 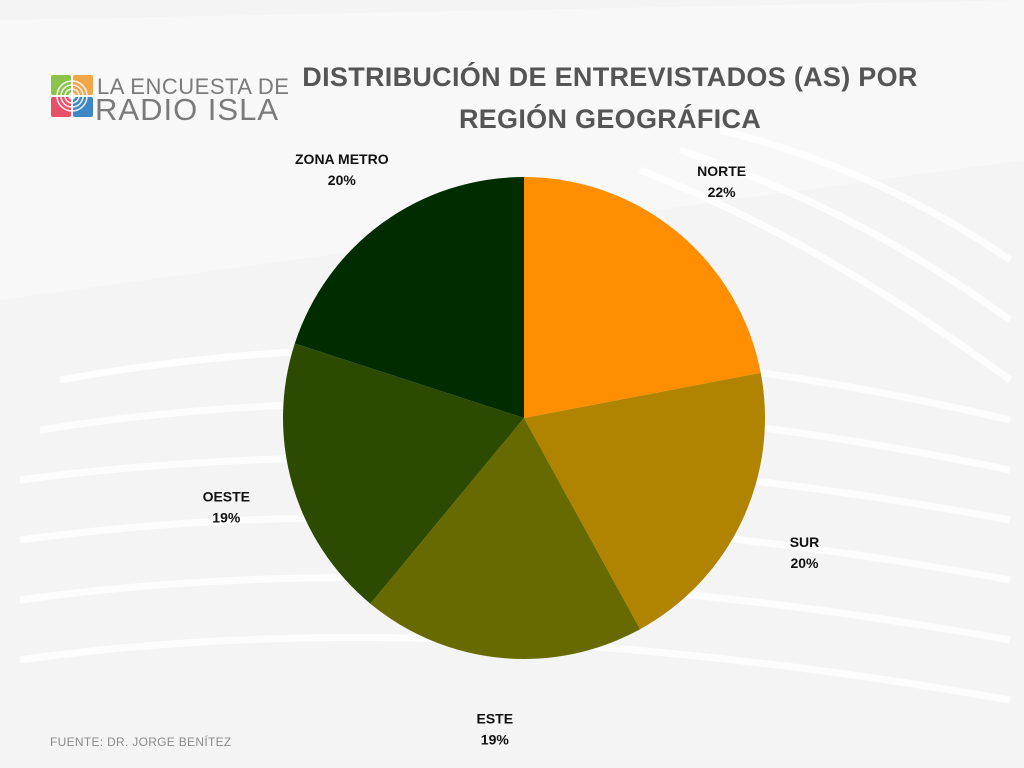 What do you see at coordinates (721, 171) in the screenshot?
I see `slice-label-norte: NORTE` at bounding box center [721, 171].